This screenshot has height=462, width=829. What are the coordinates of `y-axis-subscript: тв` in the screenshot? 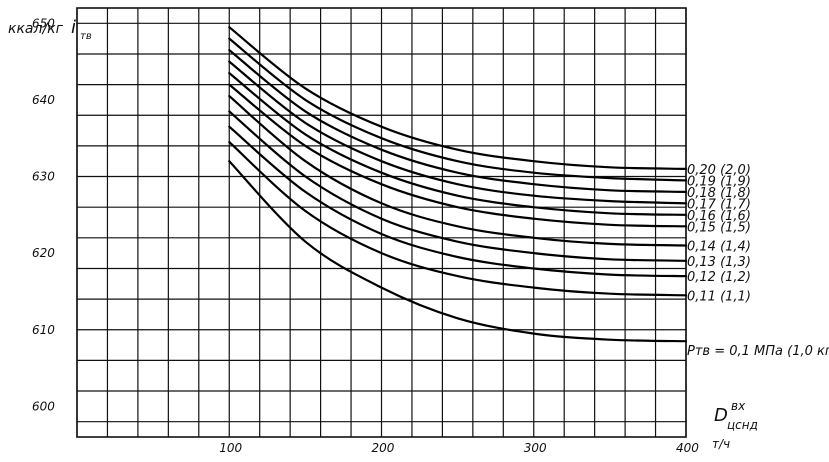 It's located at (86, 36).